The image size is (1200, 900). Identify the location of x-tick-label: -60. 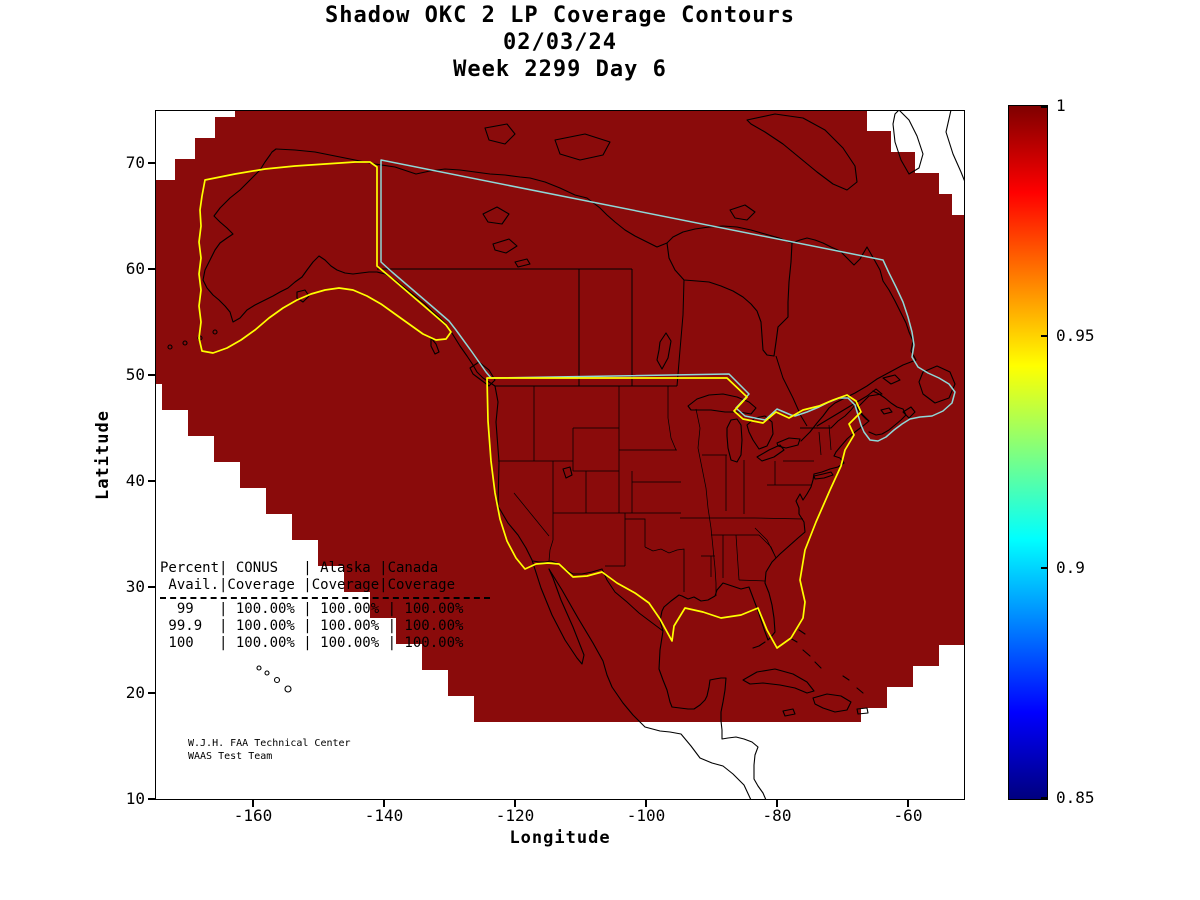
(908, 815).